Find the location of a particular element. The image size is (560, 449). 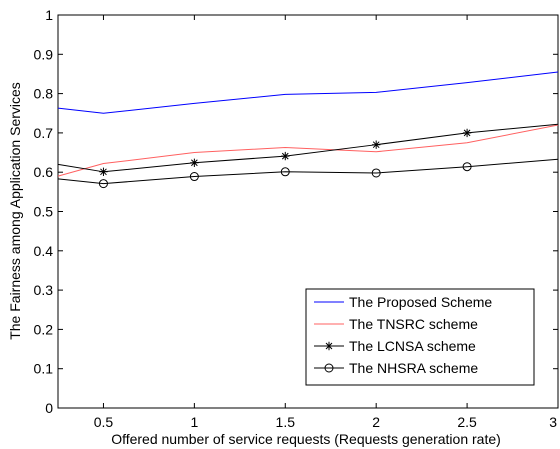

y-tick-label: 0.2 is located at coordinates (44, 329).